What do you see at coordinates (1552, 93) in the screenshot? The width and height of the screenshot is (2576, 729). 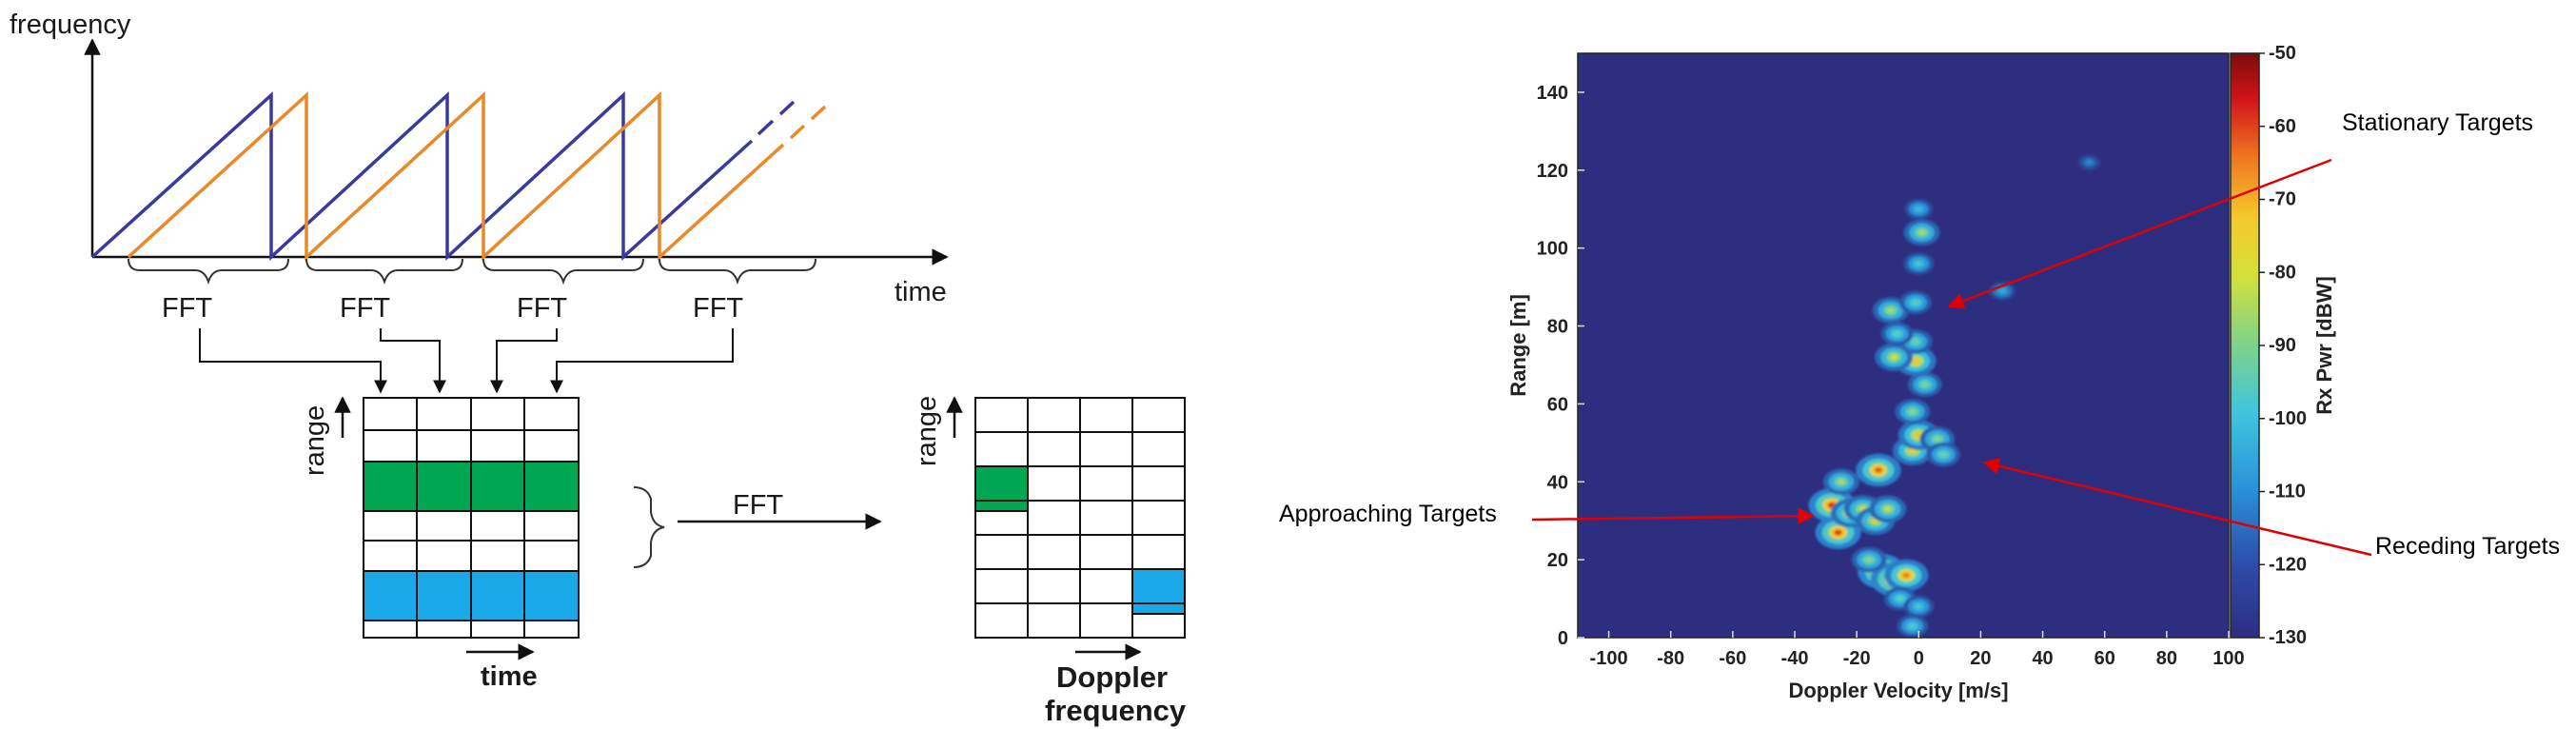 I see `y-tick-label: 140` at bounding box center [1552, 93].